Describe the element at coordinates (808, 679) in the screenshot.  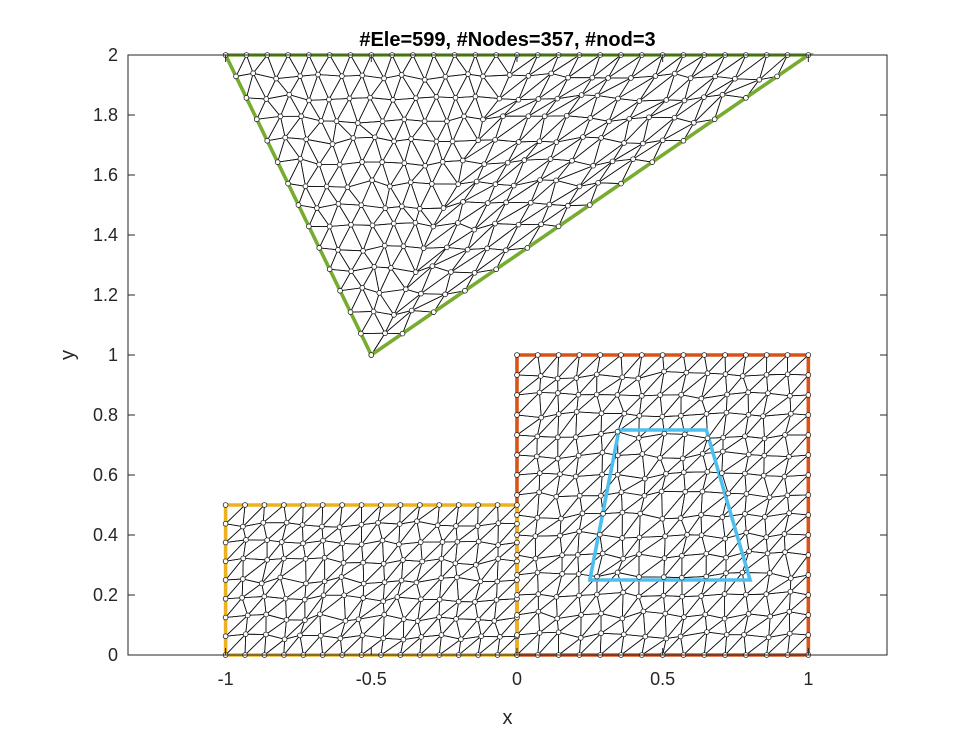
I see `x-tick-label: 1` at that location.